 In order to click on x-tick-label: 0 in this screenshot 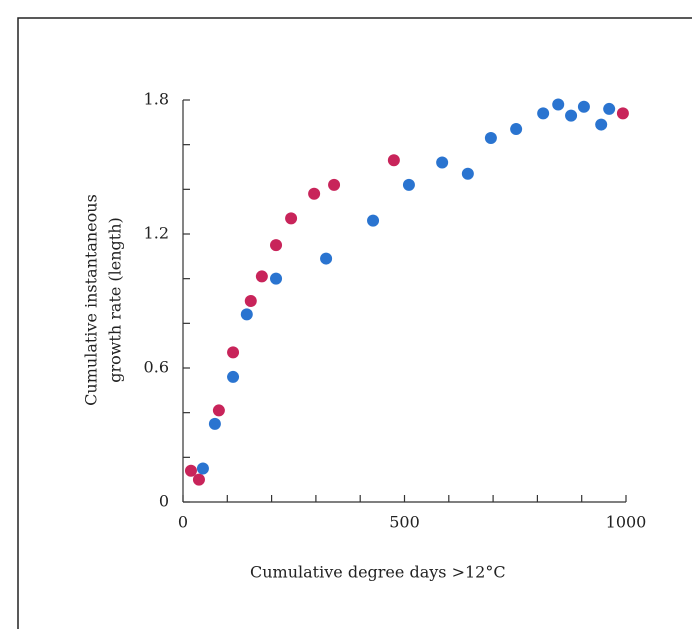, I will do `click(183, 522)`.